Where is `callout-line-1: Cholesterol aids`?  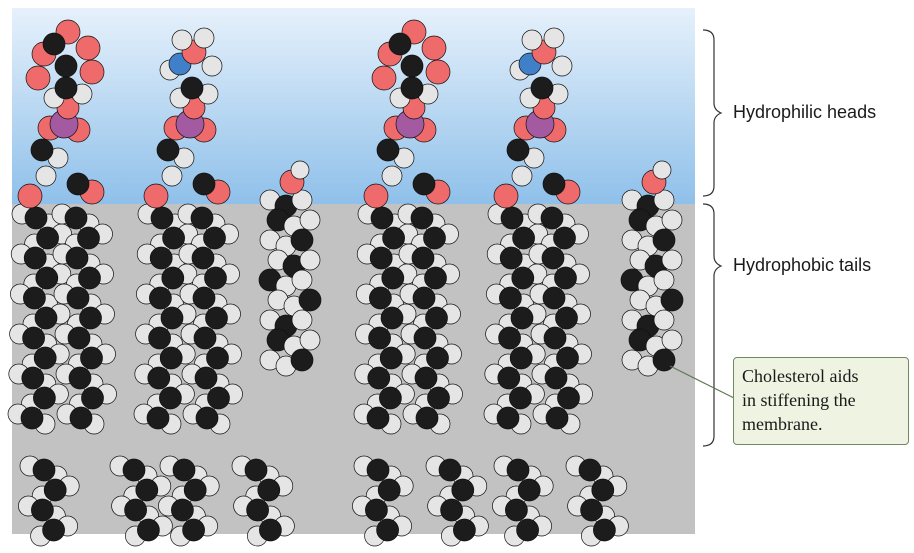
callout-line-1: Cholesterol aids is located at coordinates (800, 376).